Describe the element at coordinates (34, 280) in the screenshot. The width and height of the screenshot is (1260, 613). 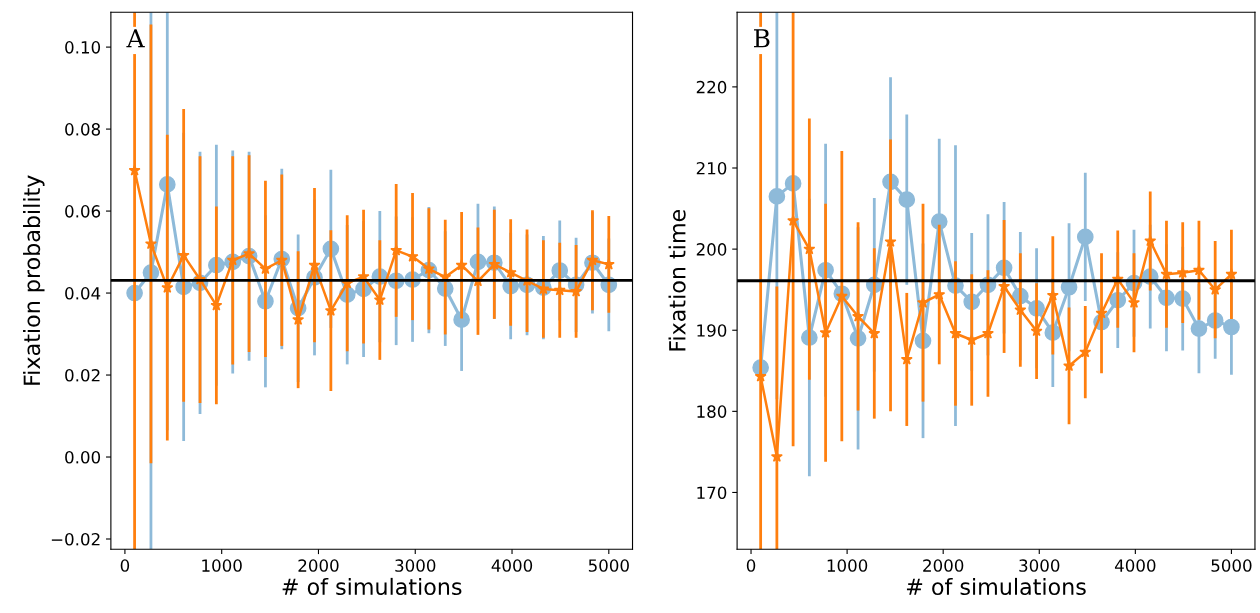
I see `y-axis-title: Fixation probability` at that location.